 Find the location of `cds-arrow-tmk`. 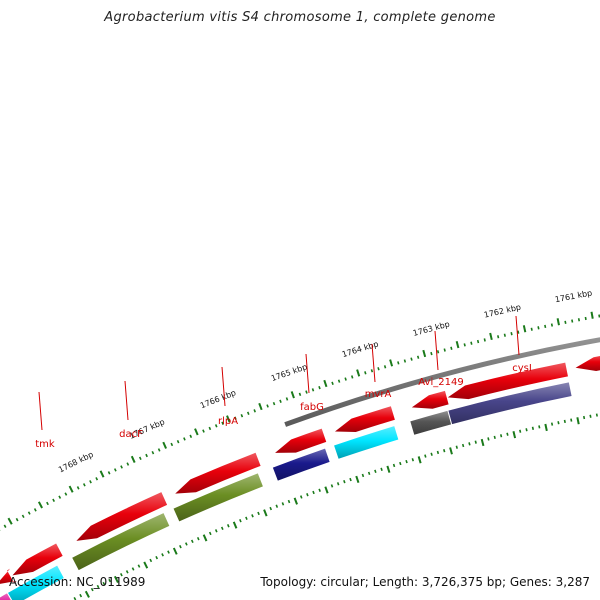

cds-arrow-tmk is located at coordinates (37, 559).